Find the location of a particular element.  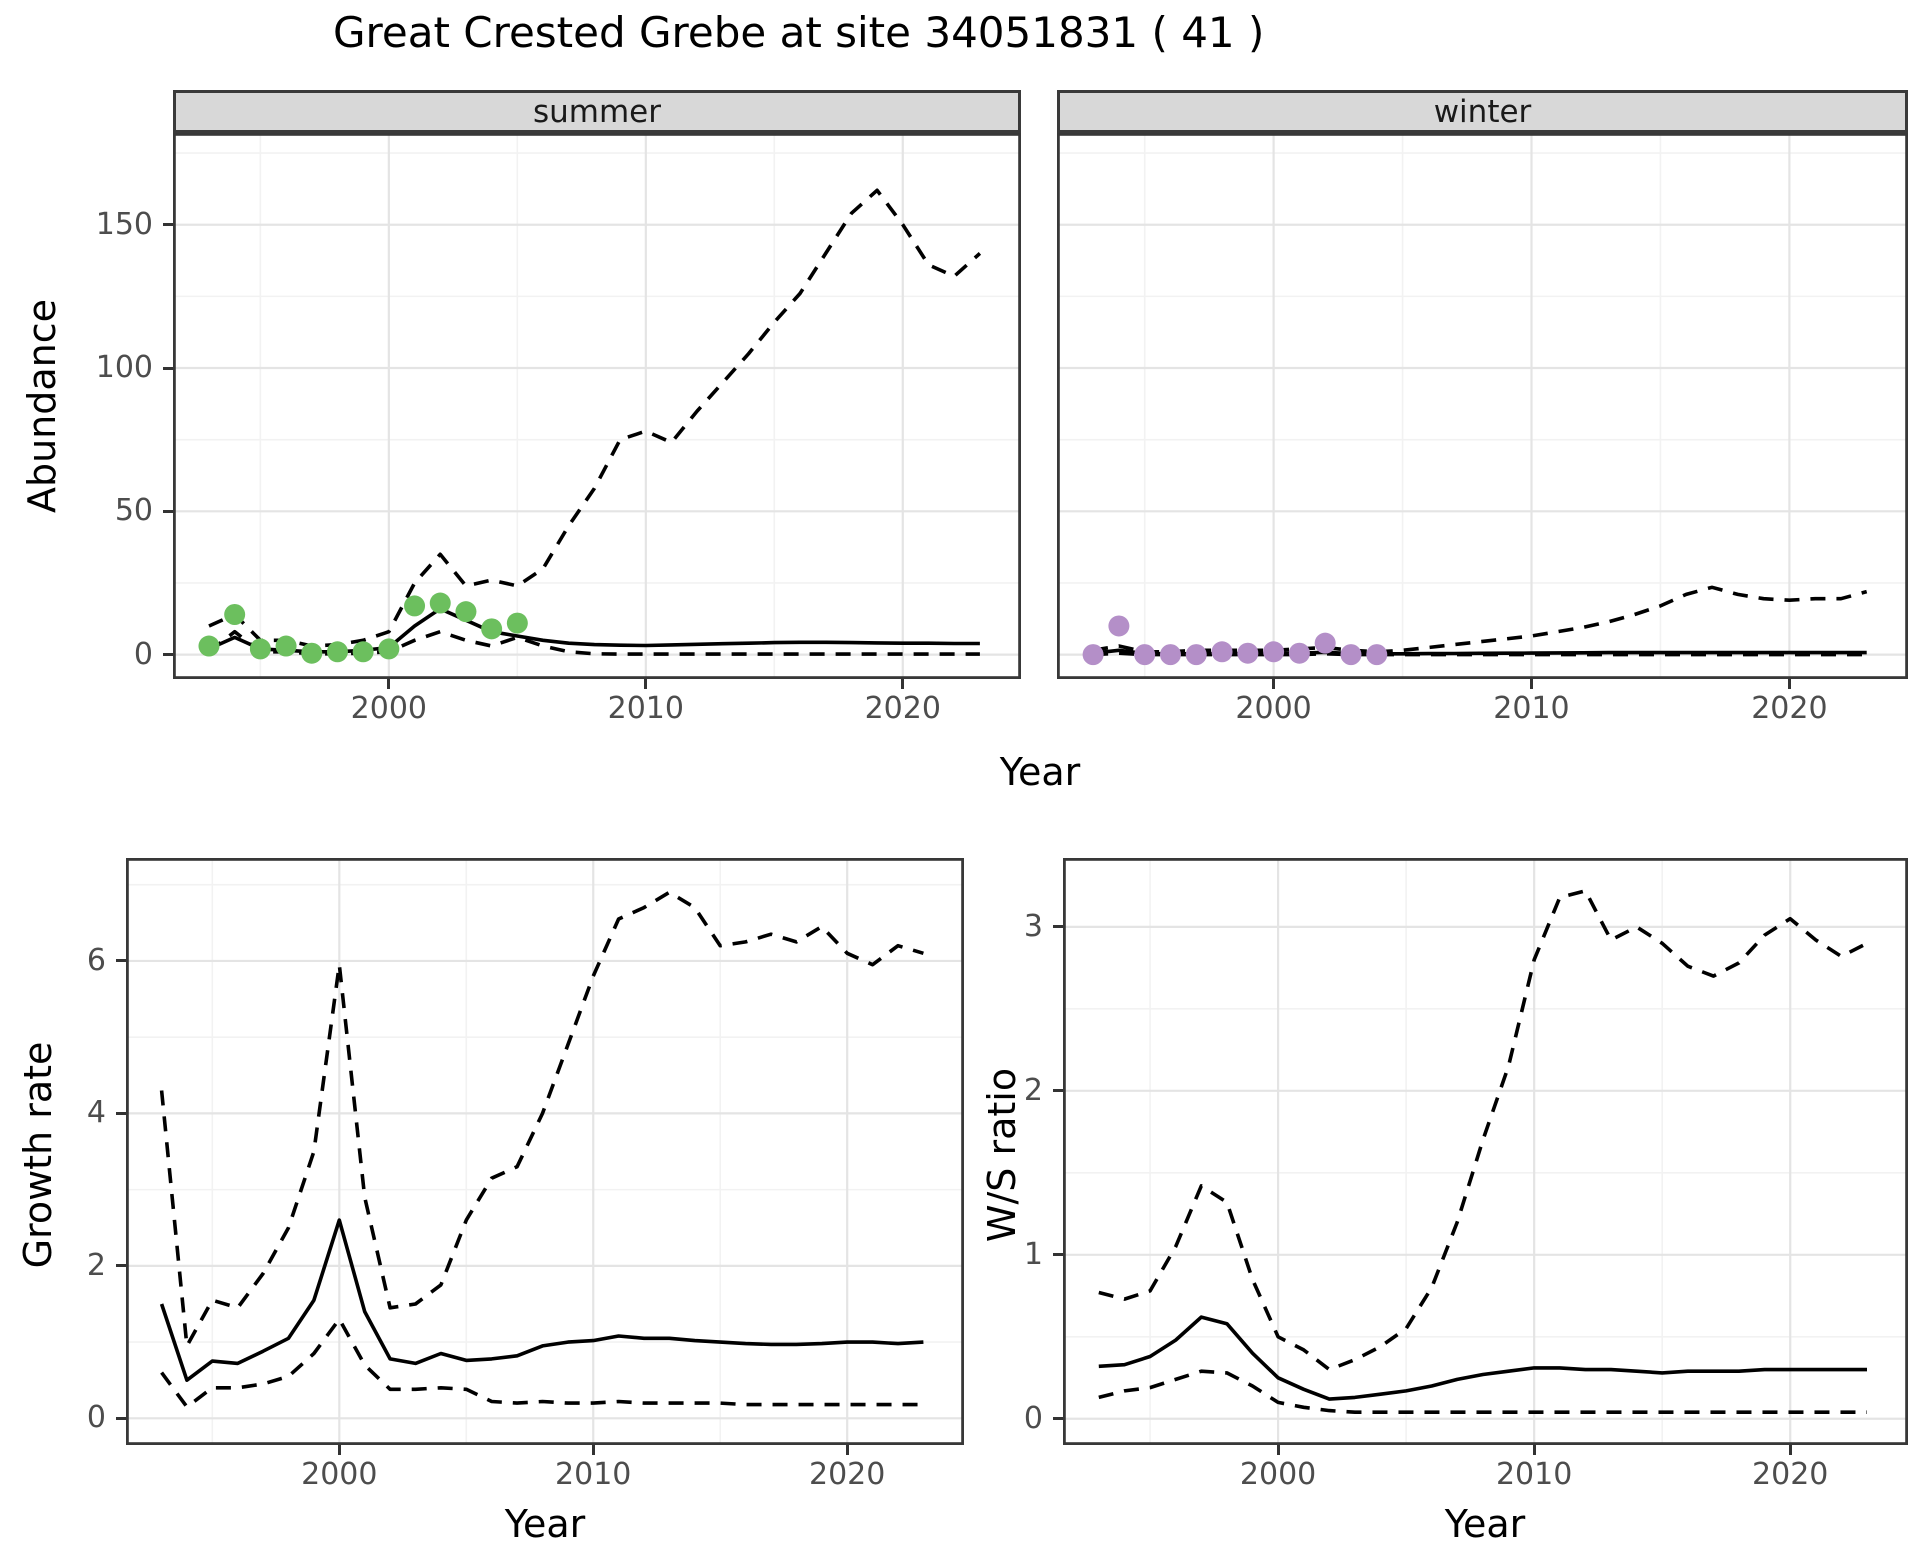

ws-y-tick-label: 3 is located at coordinates (1033, 926).